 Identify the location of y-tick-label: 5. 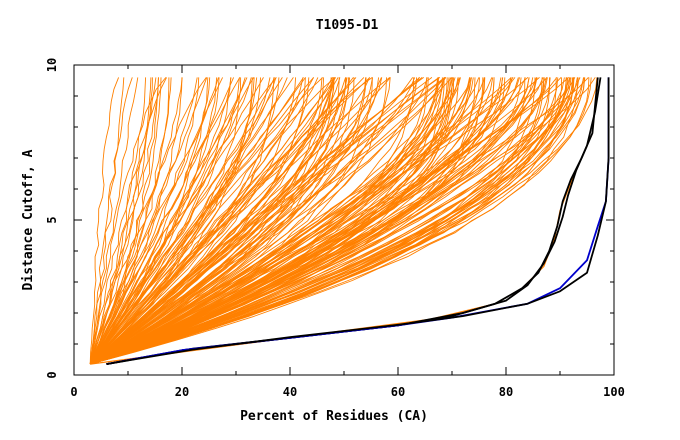
(52, 219).